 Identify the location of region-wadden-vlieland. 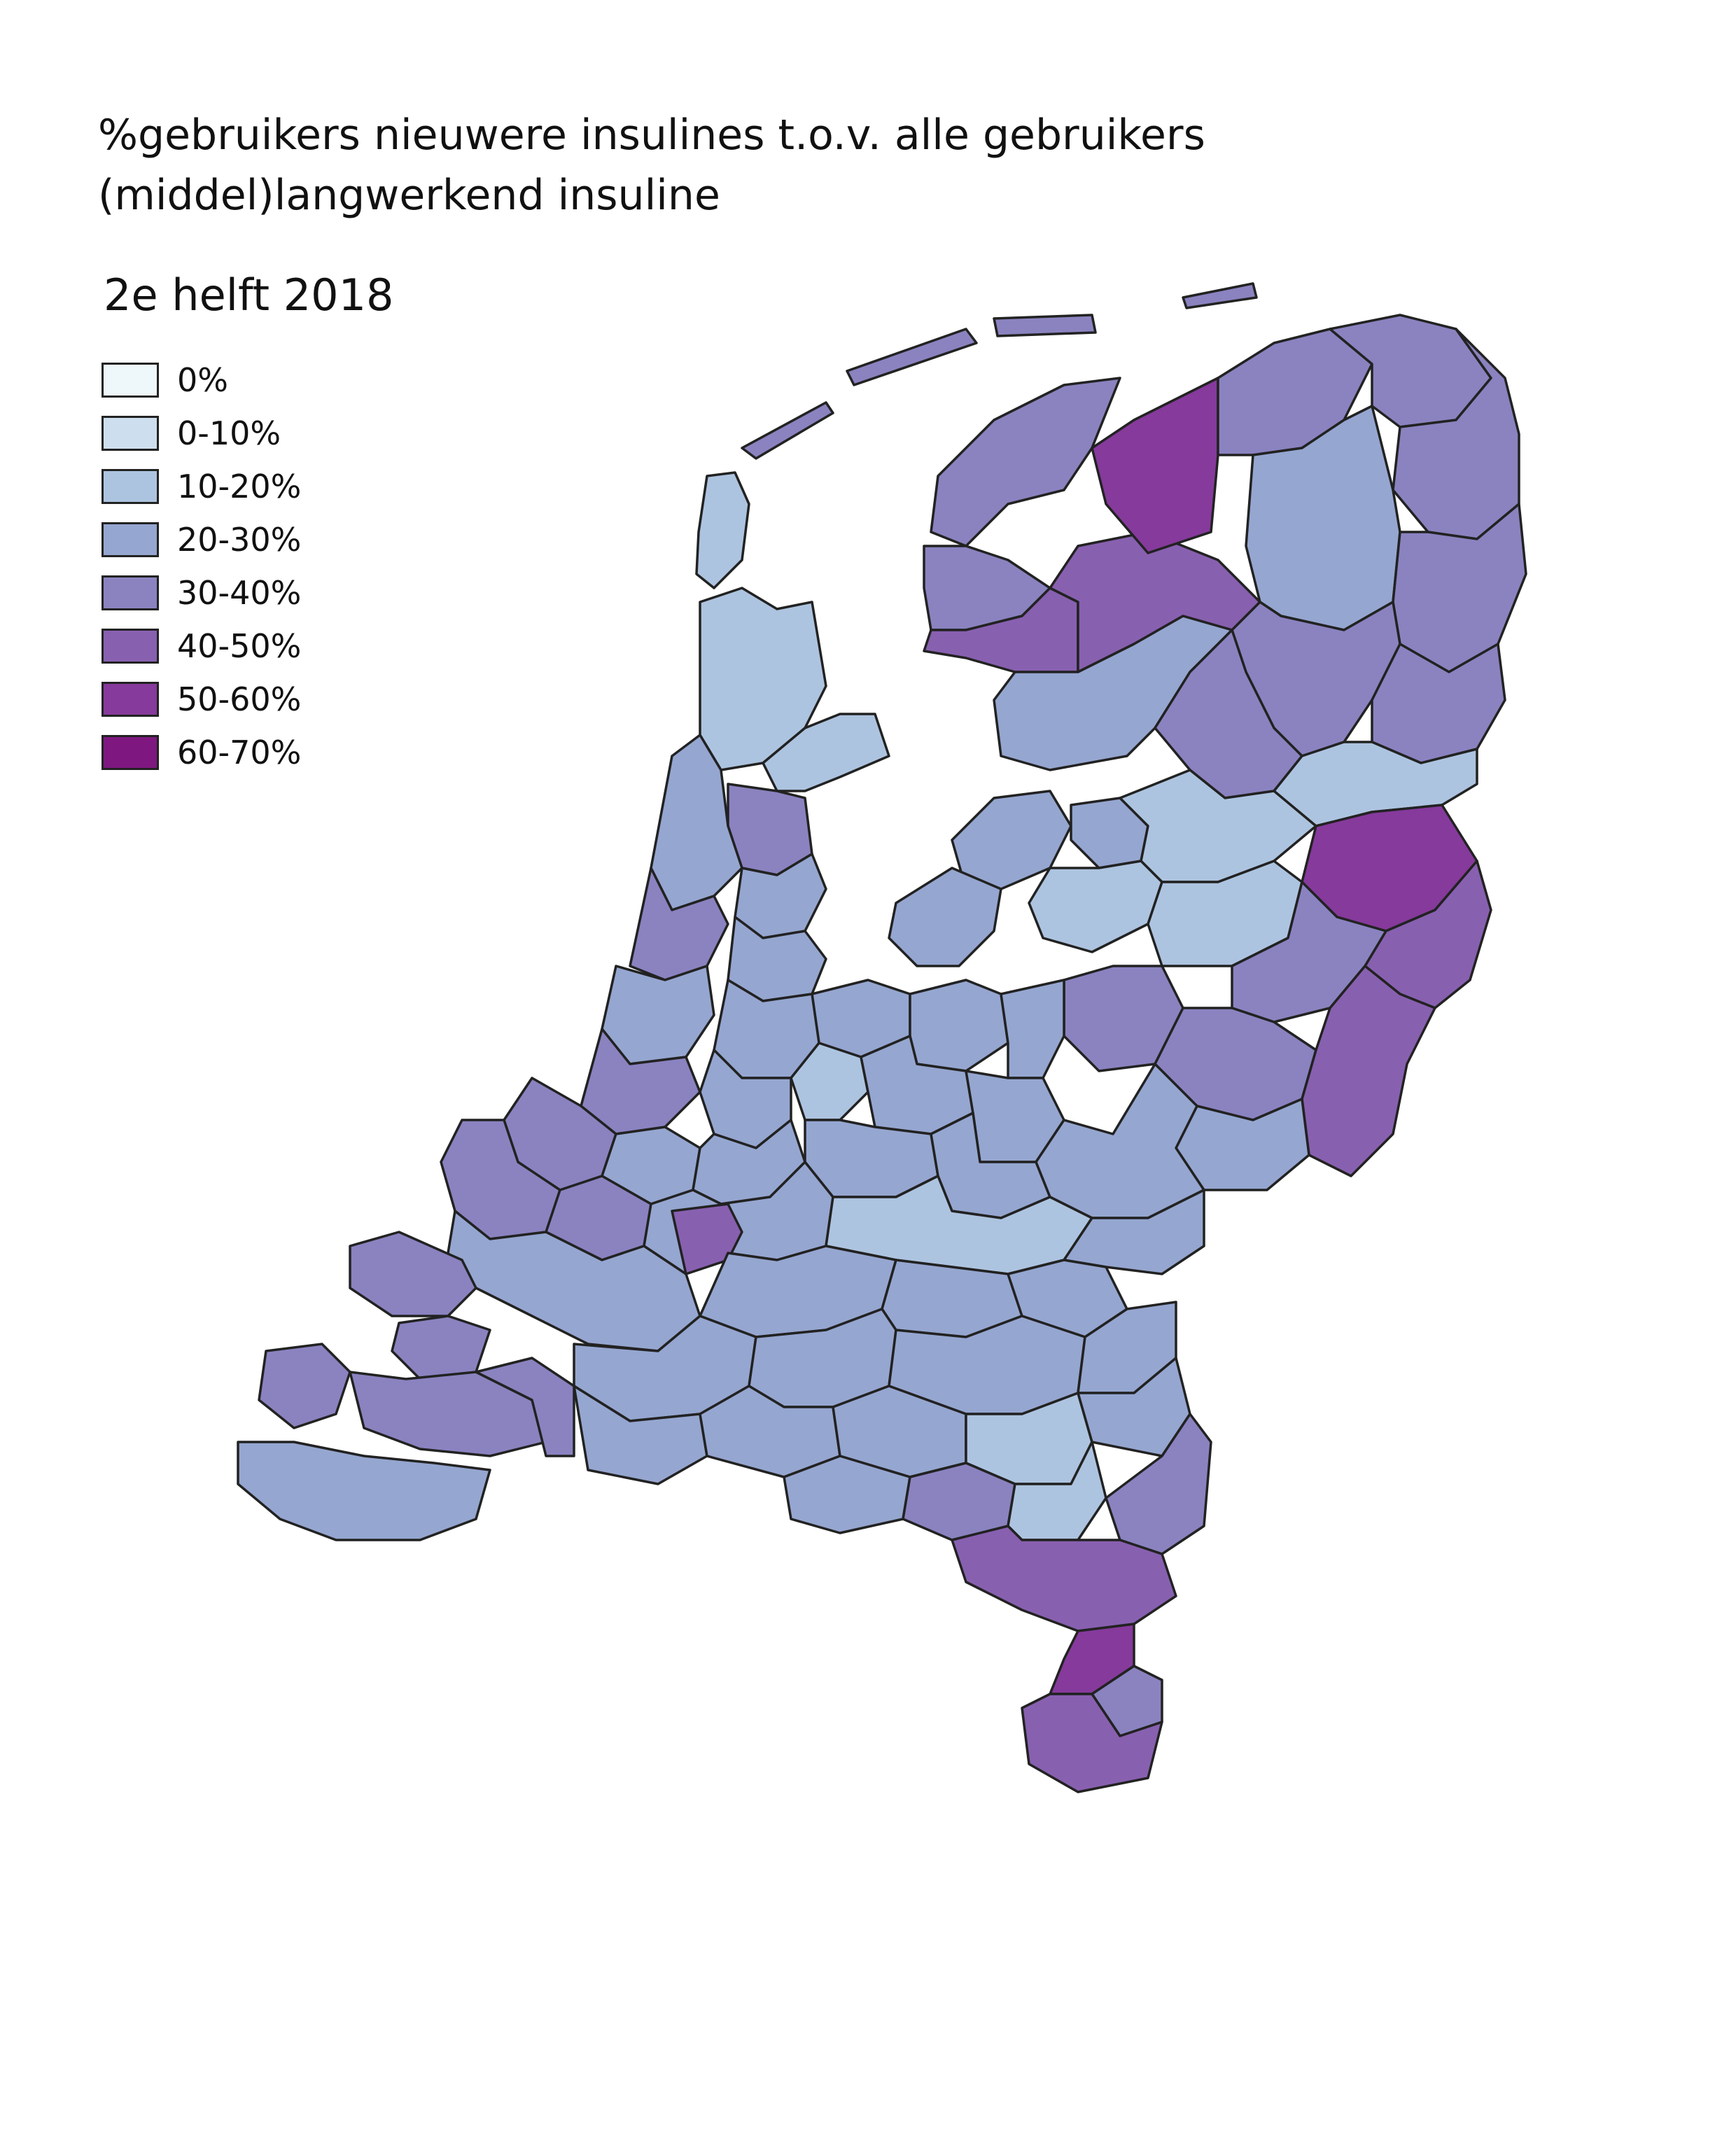
(787, 430).